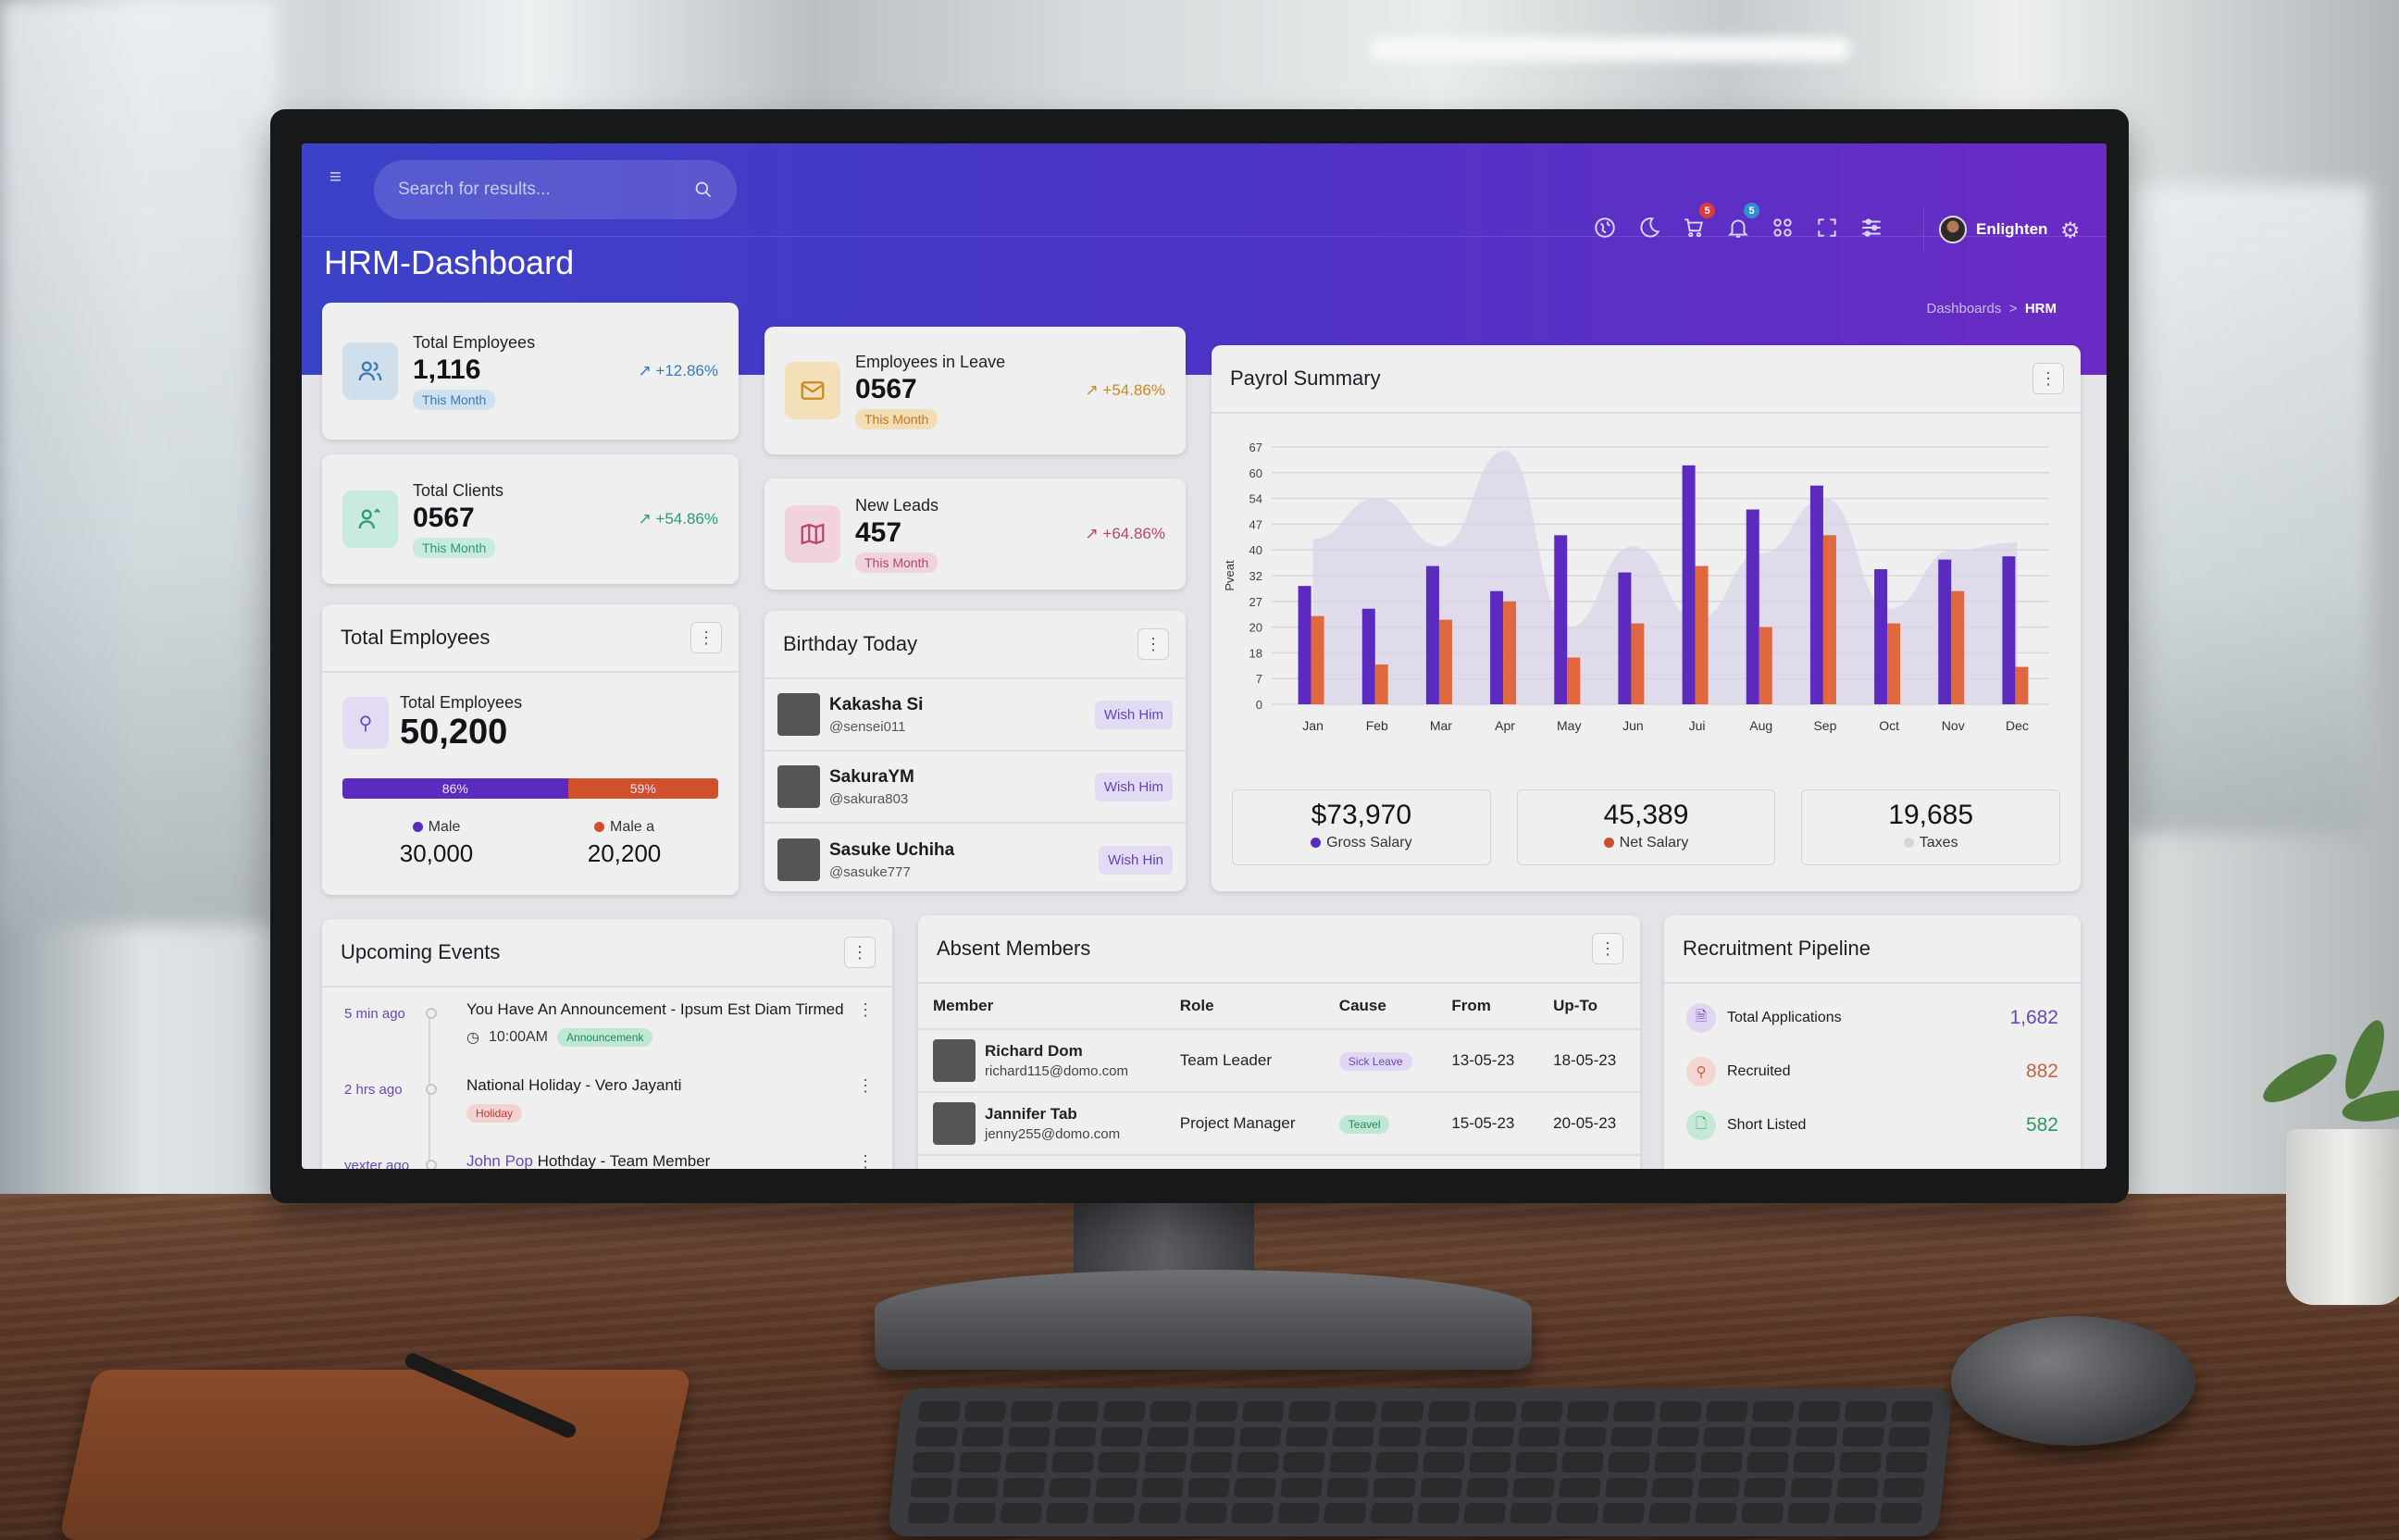  I want to click on settings-gear-icon: ⚙, so click(2071, 230).